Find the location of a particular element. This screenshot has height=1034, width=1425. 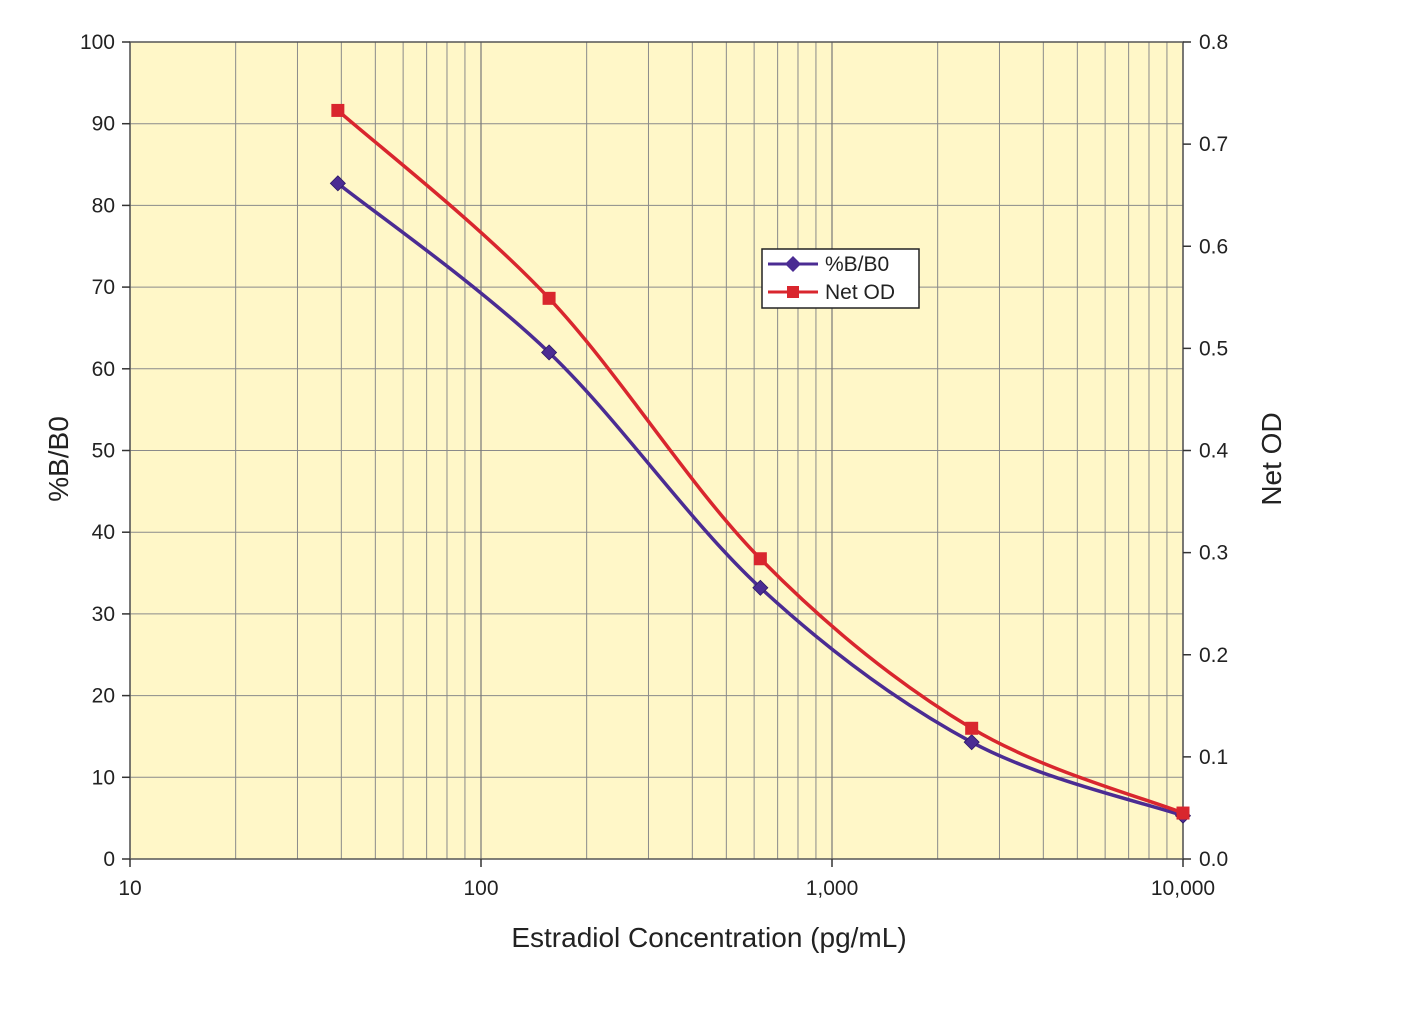

legend-marker-netod is located at coordinates (793, 292).